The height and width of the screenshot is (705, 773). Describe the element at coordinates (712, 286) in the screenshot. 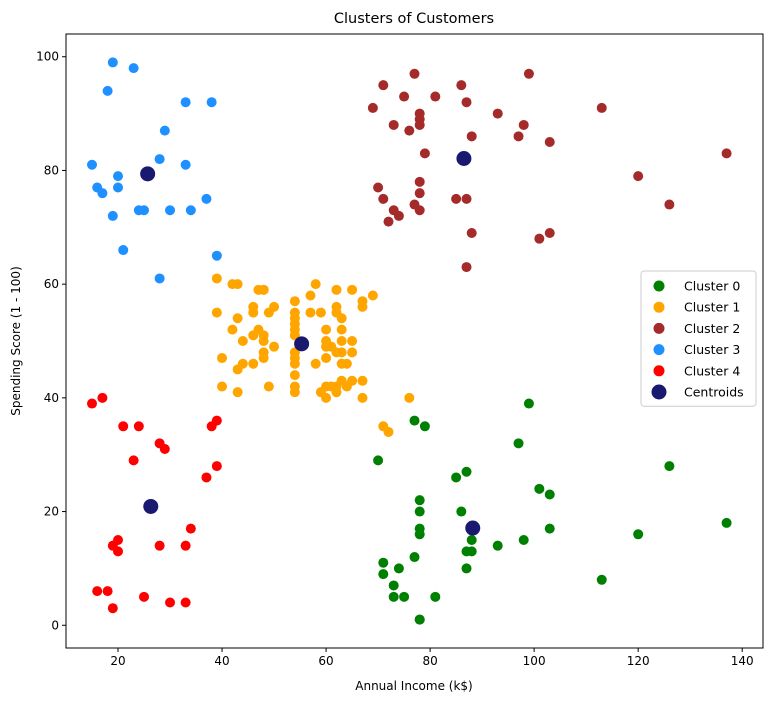

I see `legend-label-cluster-0: Cluster 0` at that location.